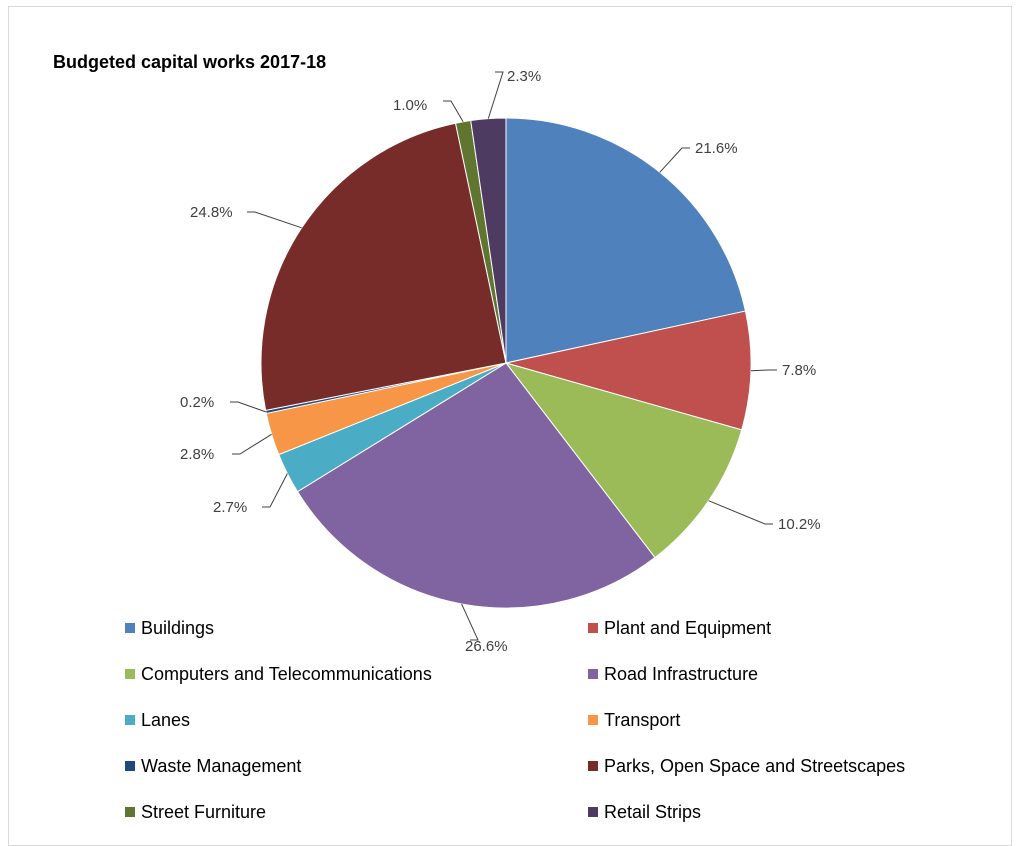  I want to click on legend-label: Transport, so click(642, 719).